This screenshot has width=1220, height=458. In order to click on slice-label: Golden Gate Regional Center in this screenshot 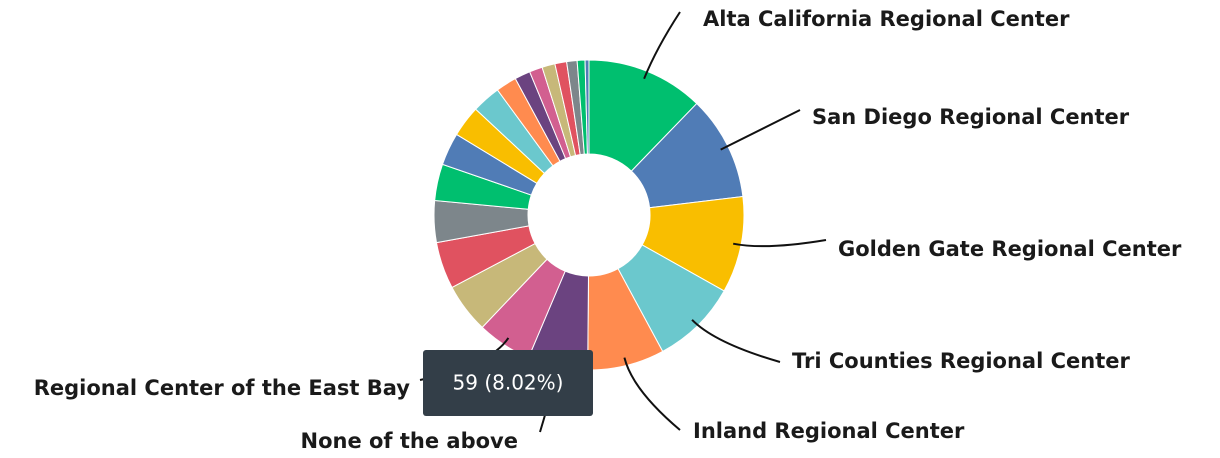, I will do `click(1010, 249)`.